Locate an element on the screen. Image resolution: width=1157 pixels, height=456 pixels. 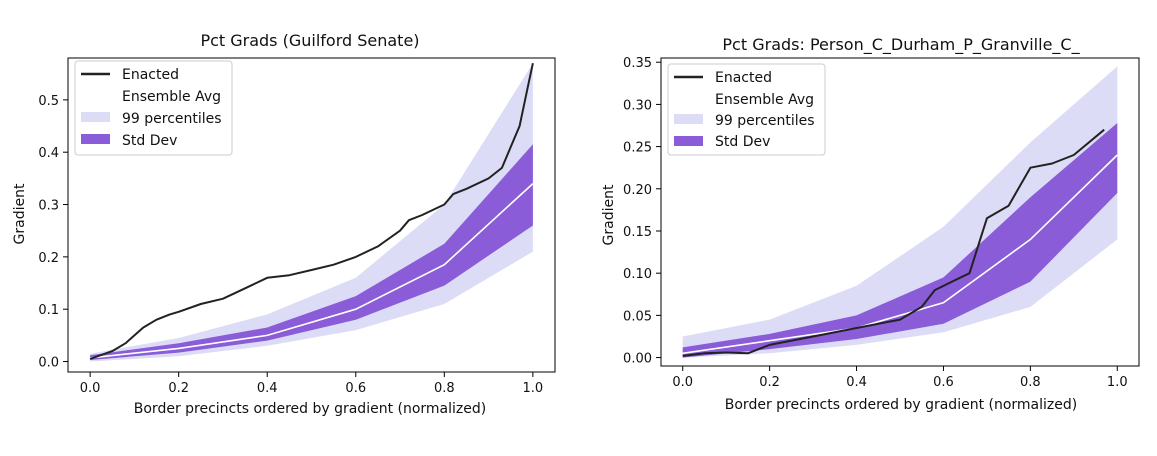
y-tick-label: 0.5 is located at coordinates (48, 101).